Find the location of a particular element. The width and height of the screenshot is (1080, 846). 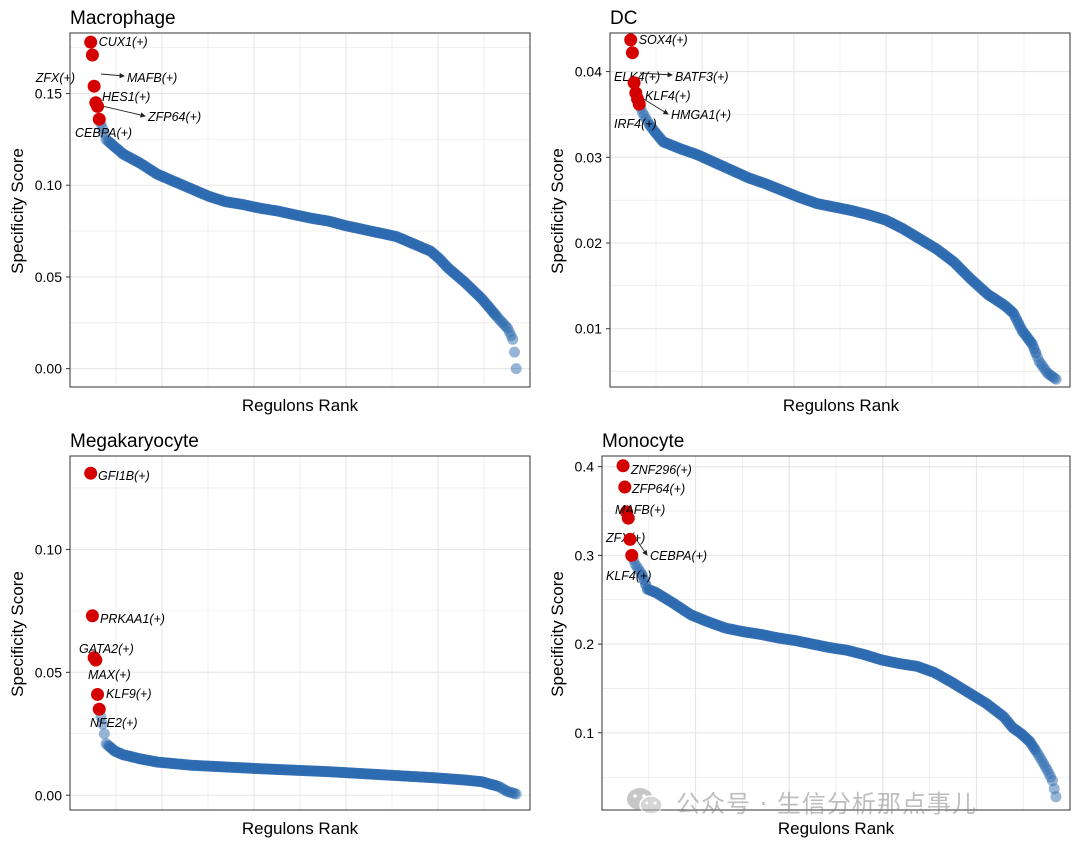

y-tick-label: 0.4 is located at coordinates (585, 467).